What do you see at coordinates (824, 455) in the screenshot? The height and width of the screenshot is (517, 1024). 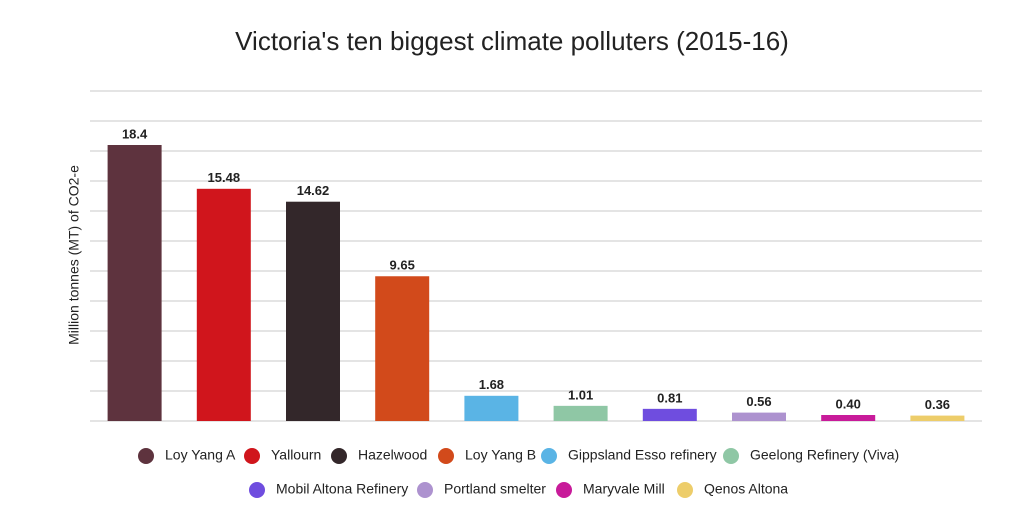 I see `legend-label: Geelong Refinery (Viva)` at bounding box center [824, 455].